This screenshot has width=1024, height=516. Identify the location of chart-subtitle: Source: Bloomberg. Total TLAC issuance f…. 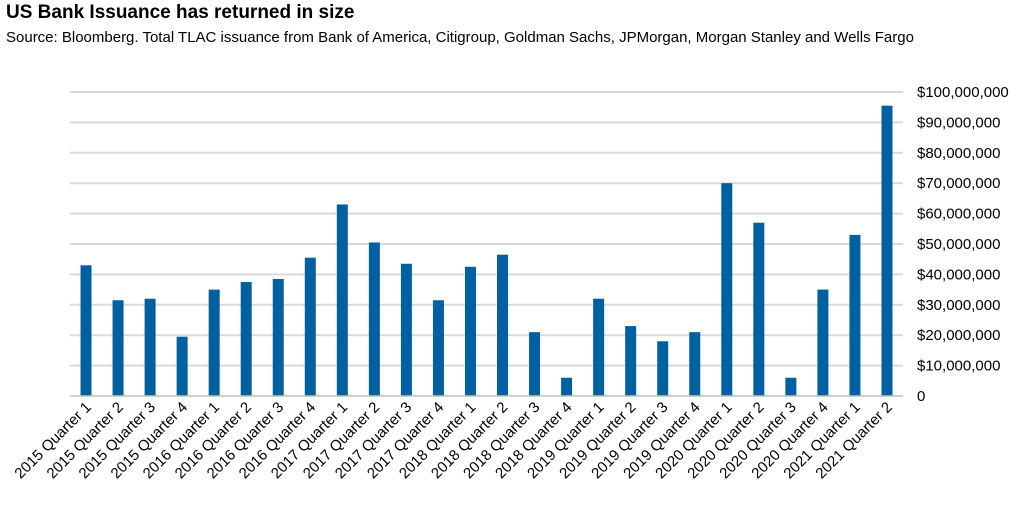
(460, 37).